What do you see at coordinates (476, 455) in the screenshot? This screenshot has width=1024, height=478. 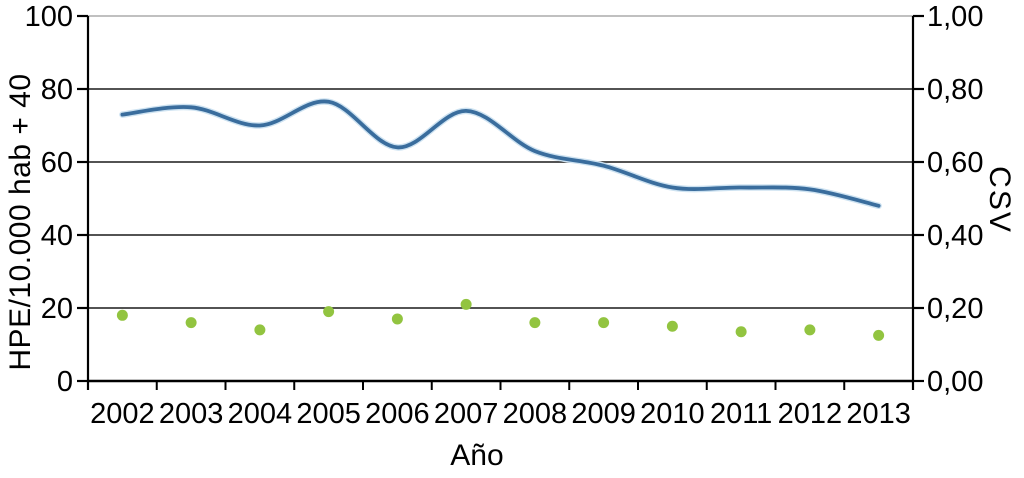 I see `x-axis-title: Año` at bounding box center [476, 455].